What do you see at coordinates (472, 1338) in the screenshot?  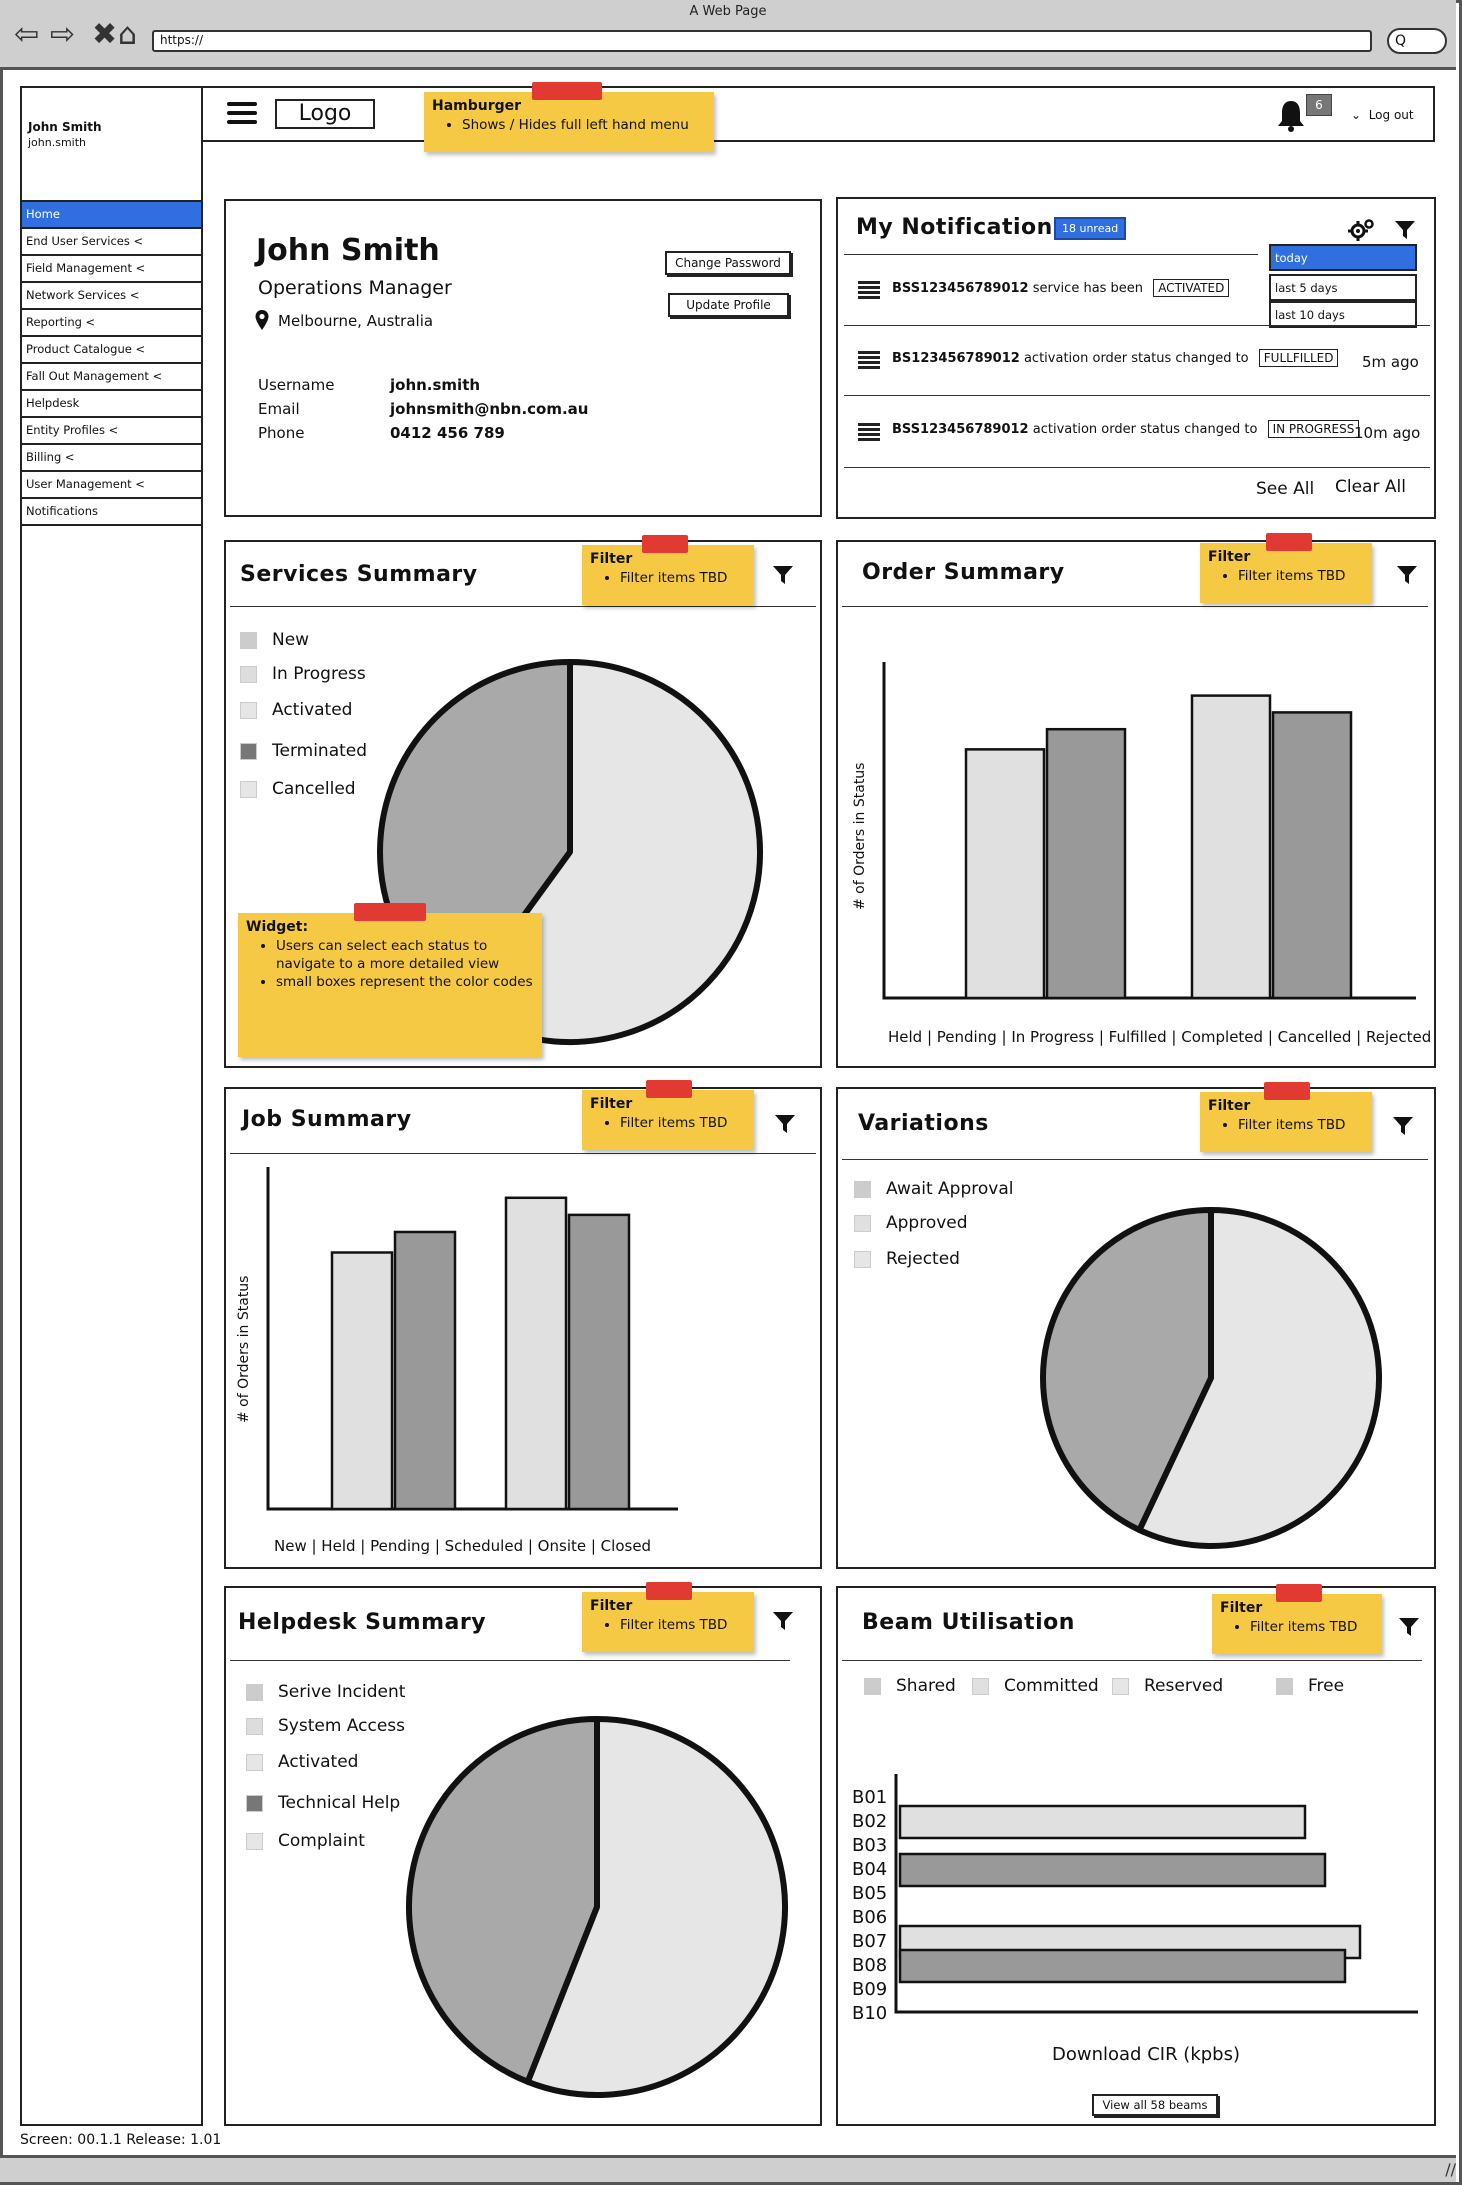 I see `job-summary-bar-chart` at bounding box center [472, 1338].